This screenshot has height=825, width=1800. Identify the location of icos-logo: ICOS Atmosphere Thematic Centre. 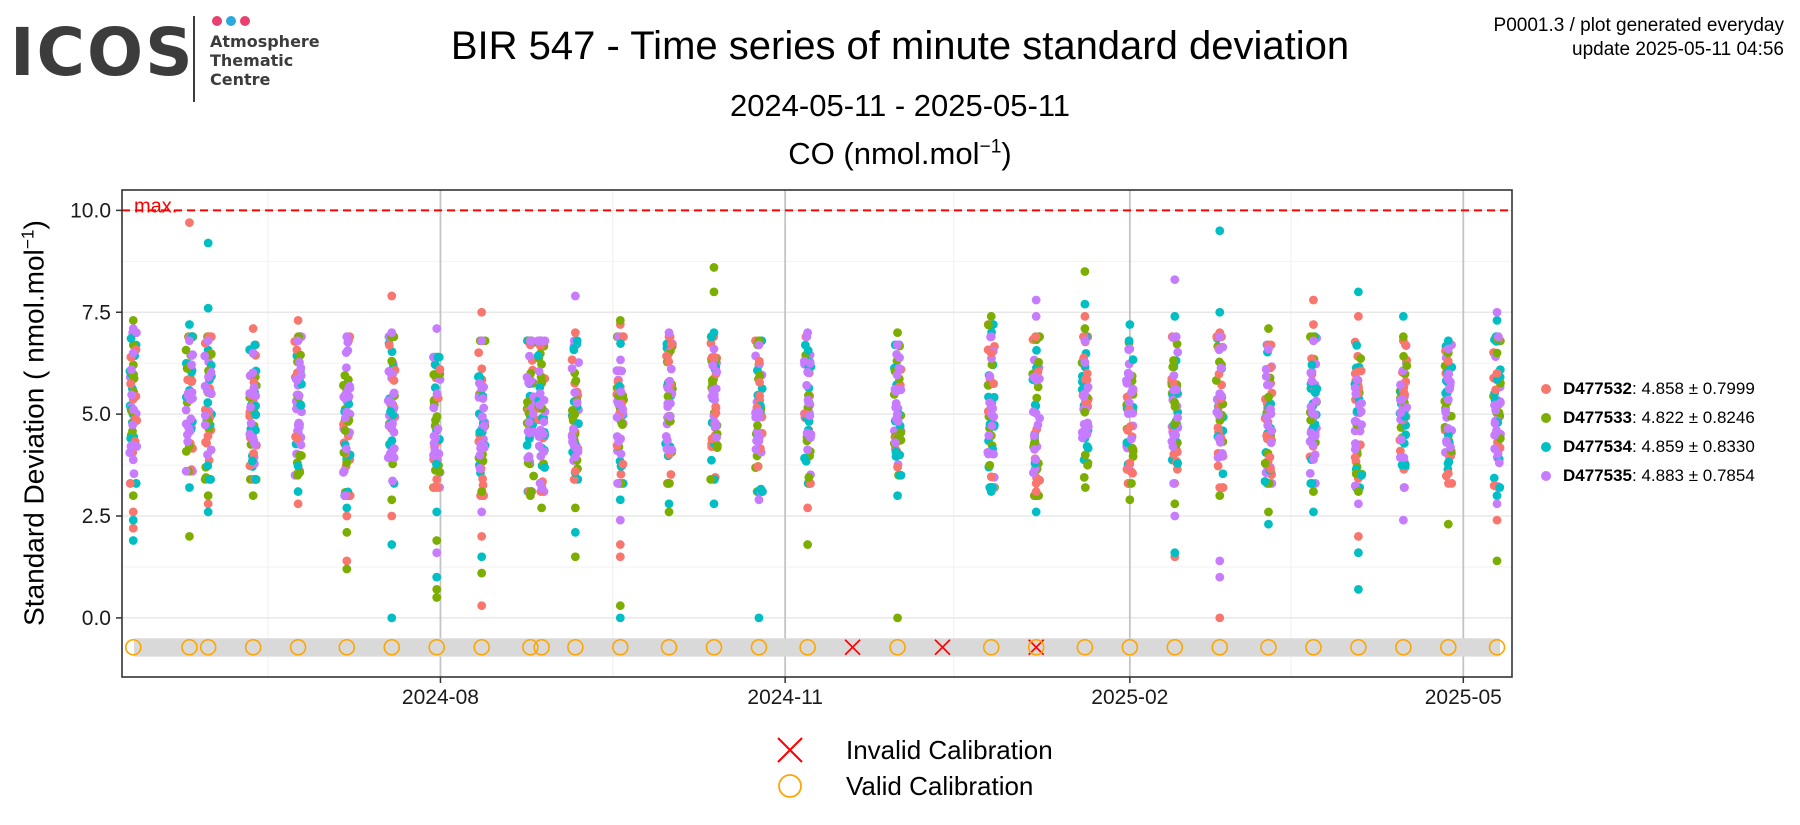
(170, 59).